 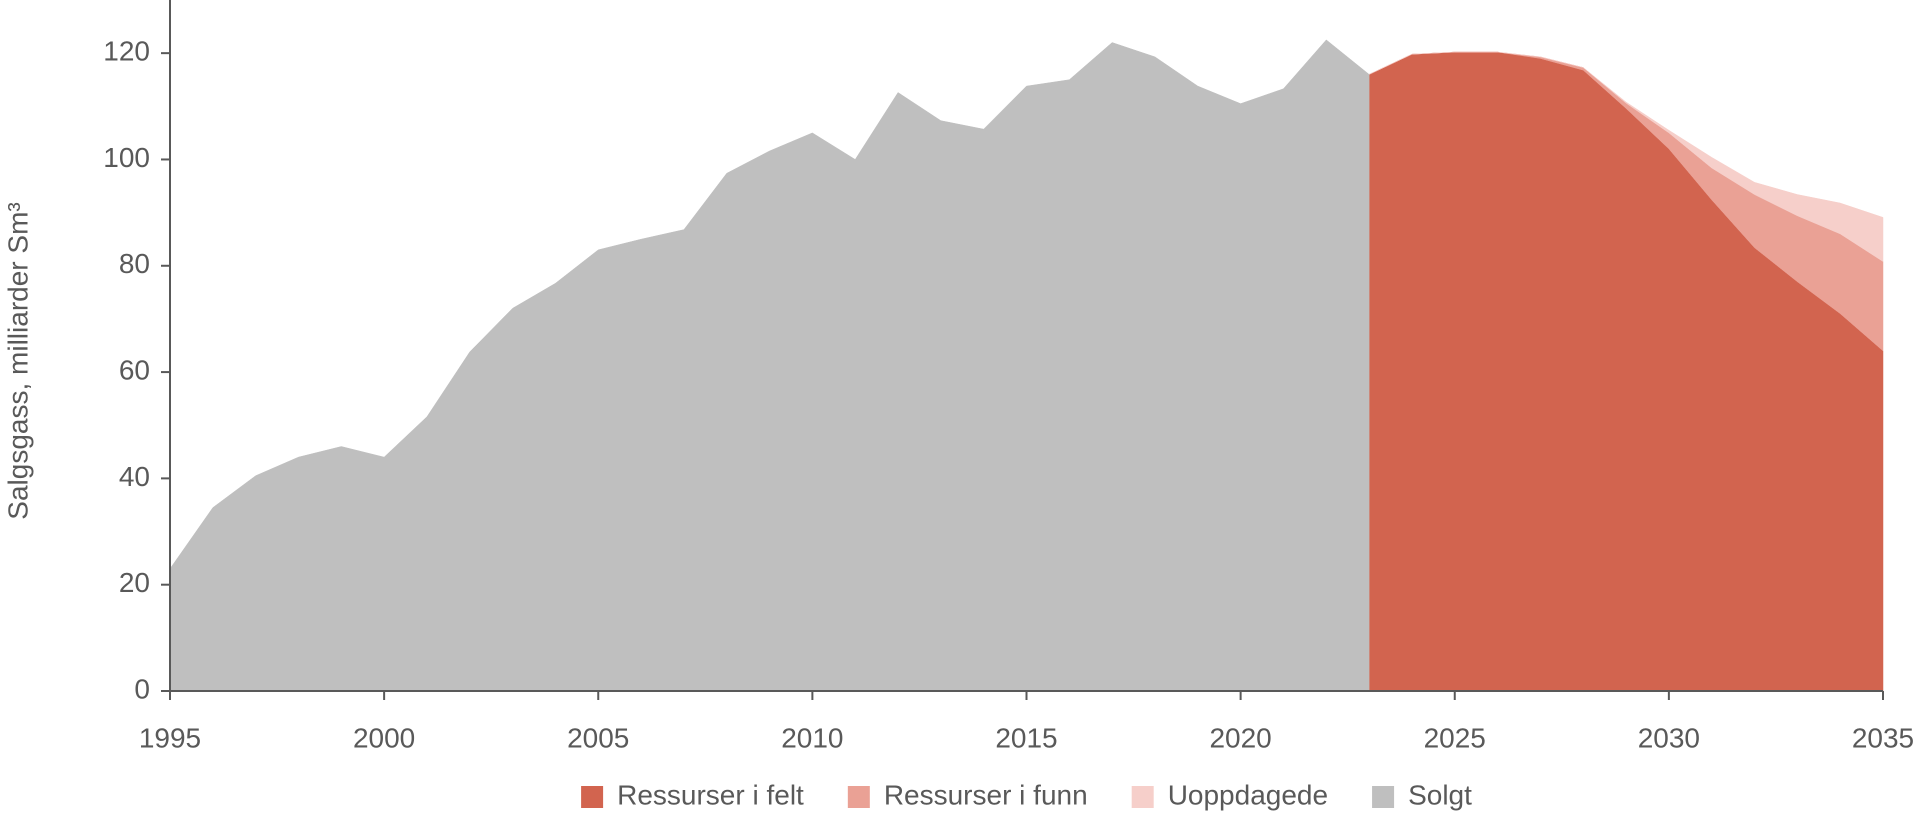 I want to click on legend-label: Ressurser i felt, so click(x=710, y=794).